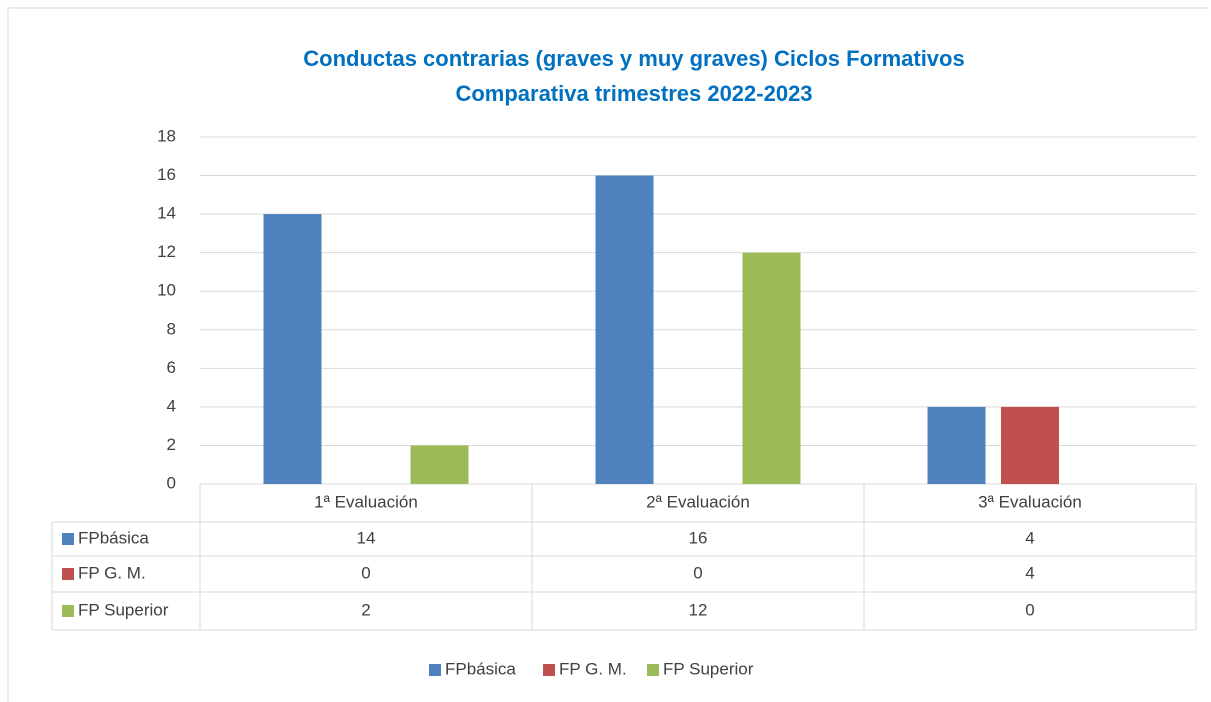 The image size is (1211, 702). I want to click on y-tick-label: 12, so click(166, 251).